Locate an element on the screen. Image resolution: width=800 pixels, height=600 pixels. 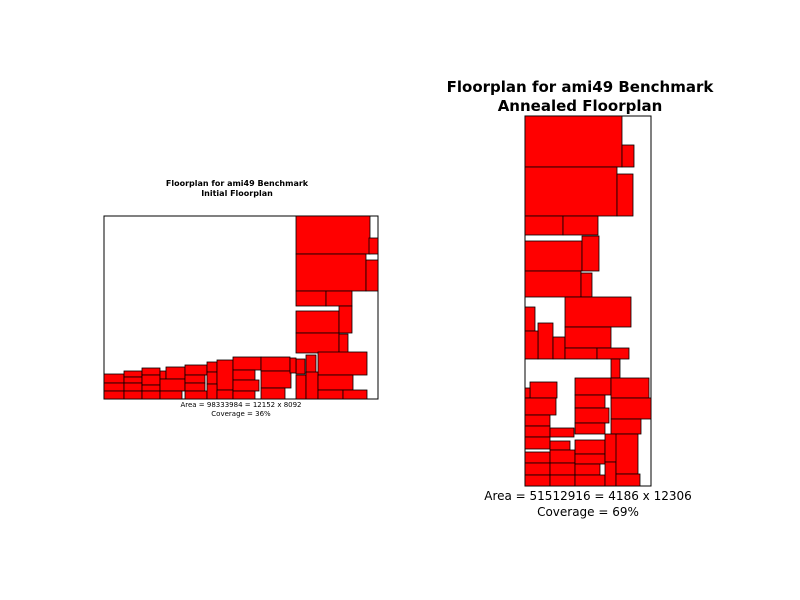
left-coverage-text: Coverage = 36% is located at coordinates (241, 414).